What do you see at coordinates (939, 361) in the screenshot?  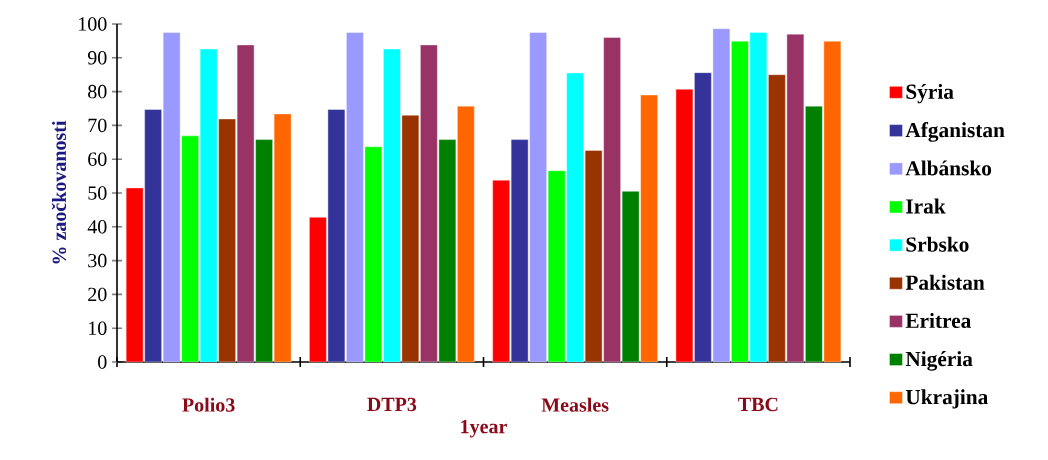 I see `legend-label: Nigéria` at bounding box center [939, 361].